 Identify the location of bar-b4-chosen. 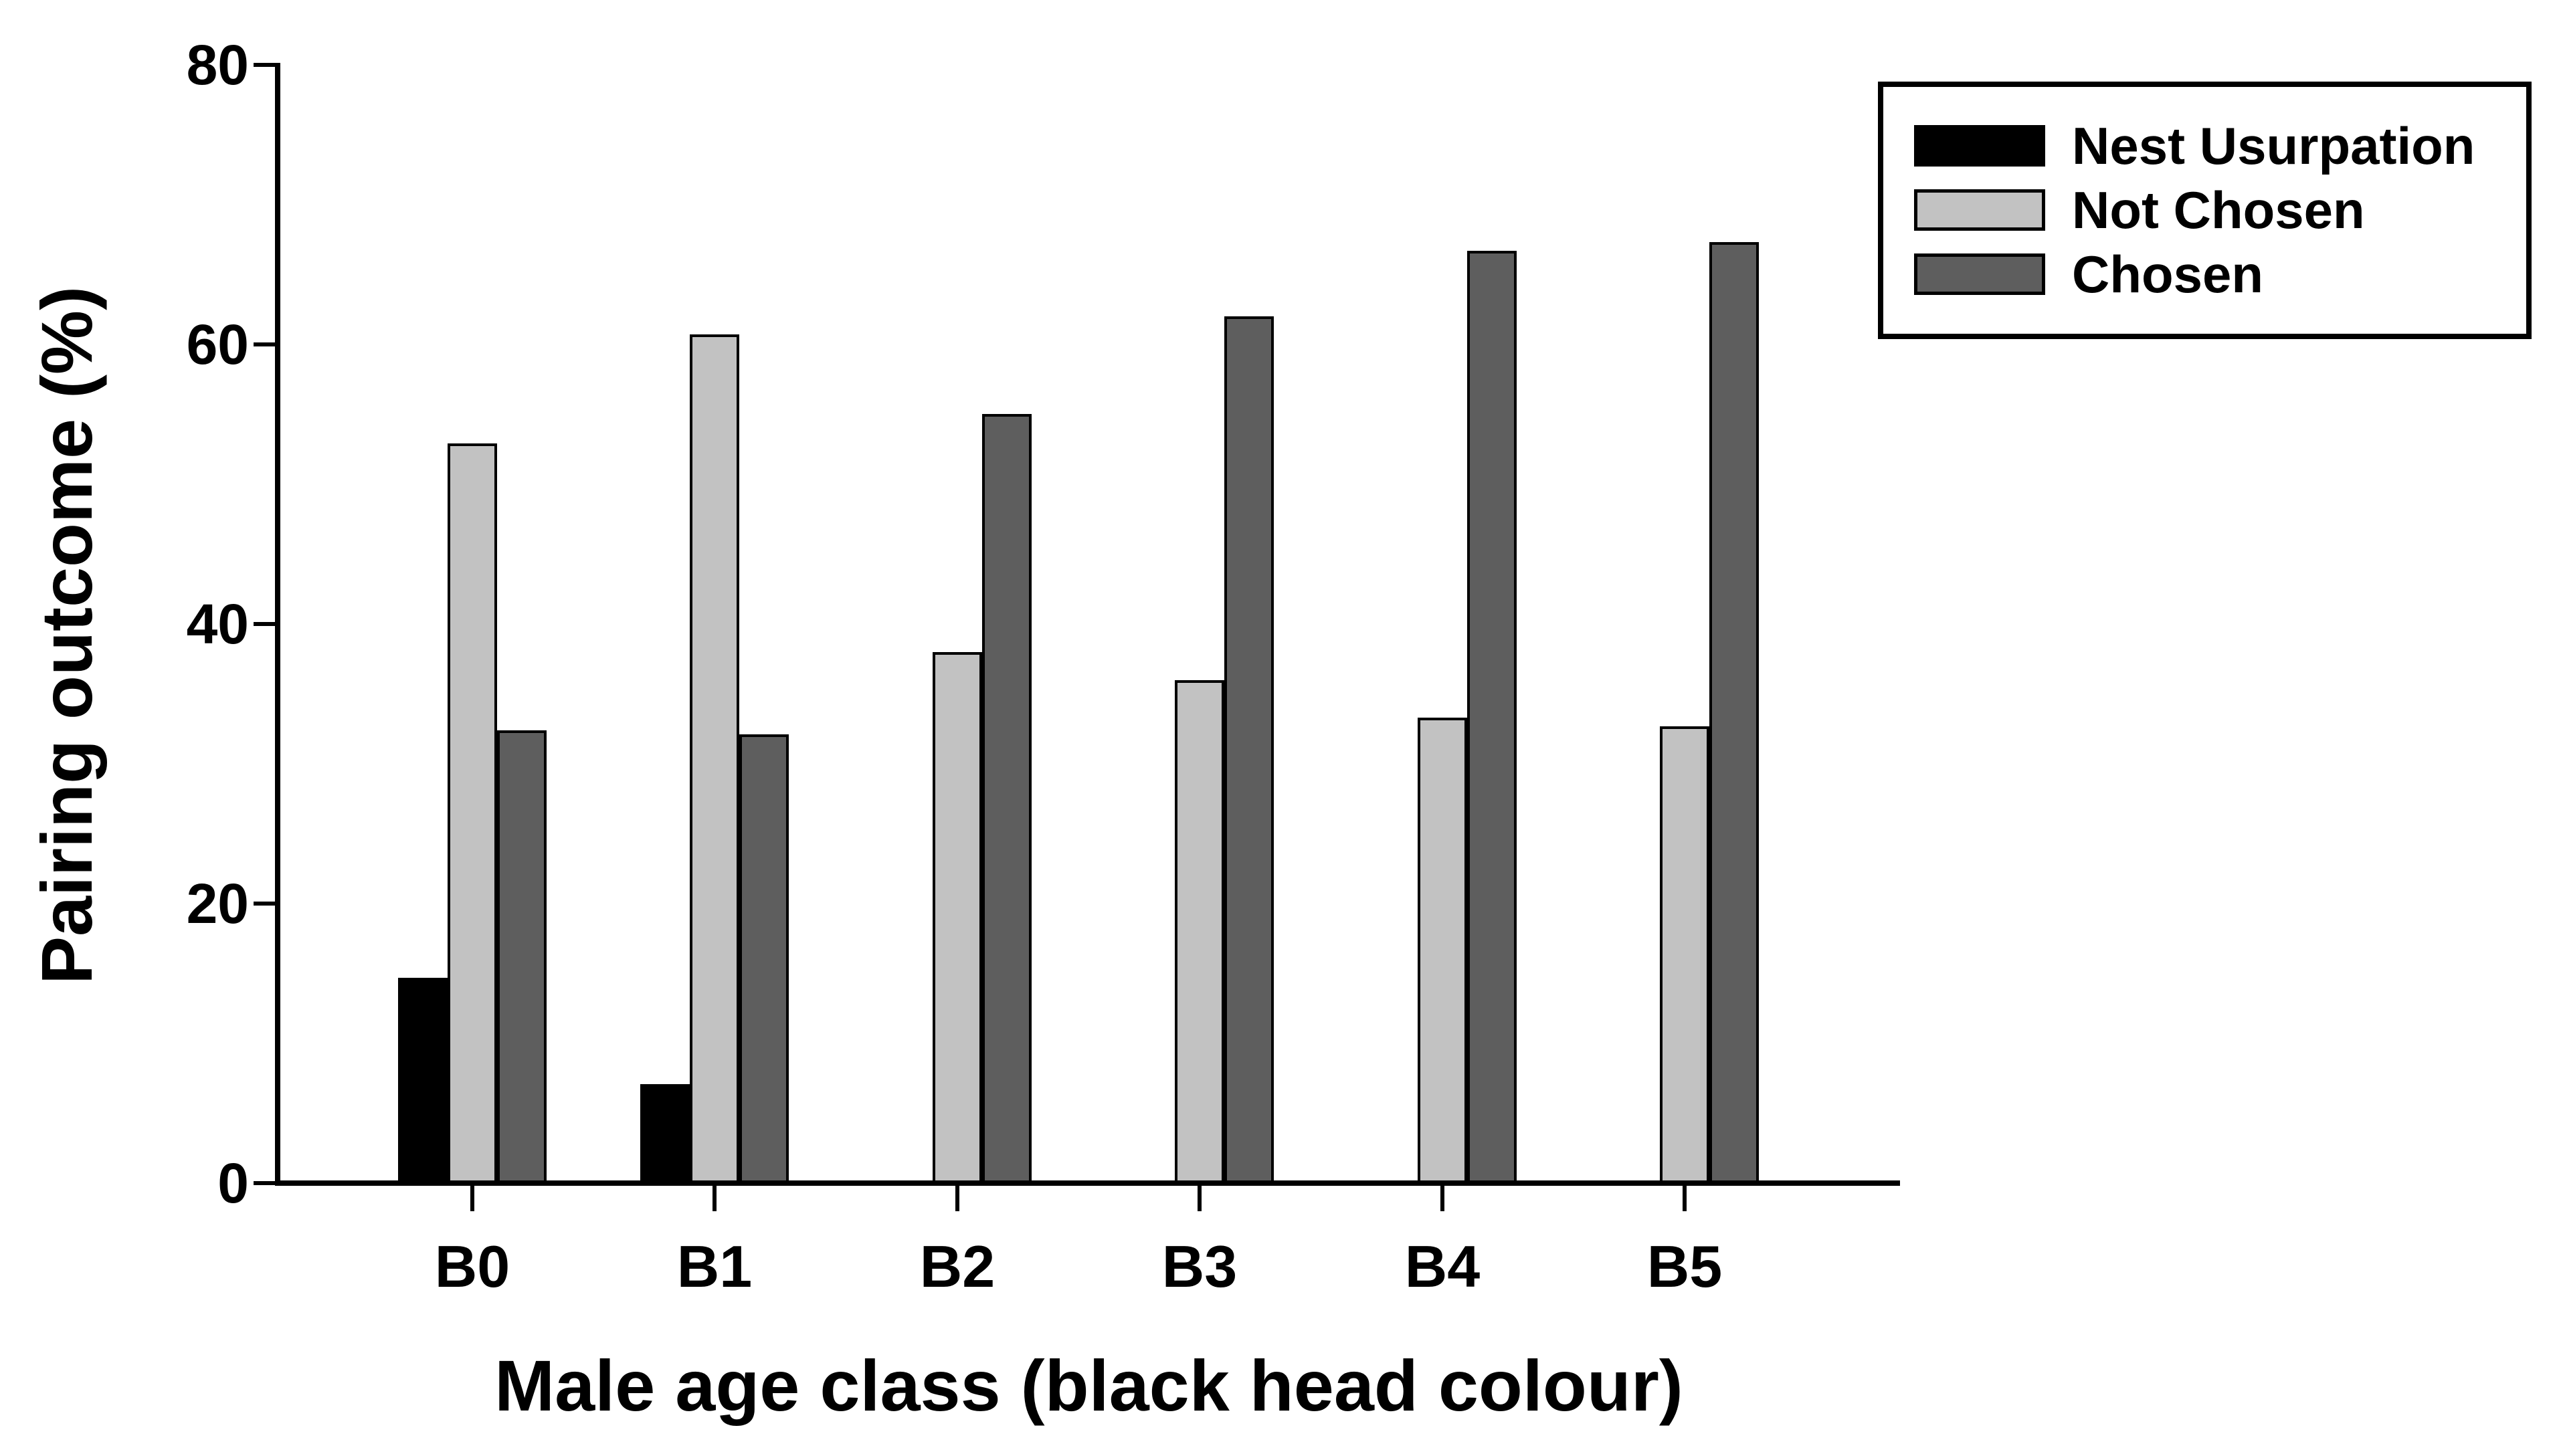
(1492, 717).